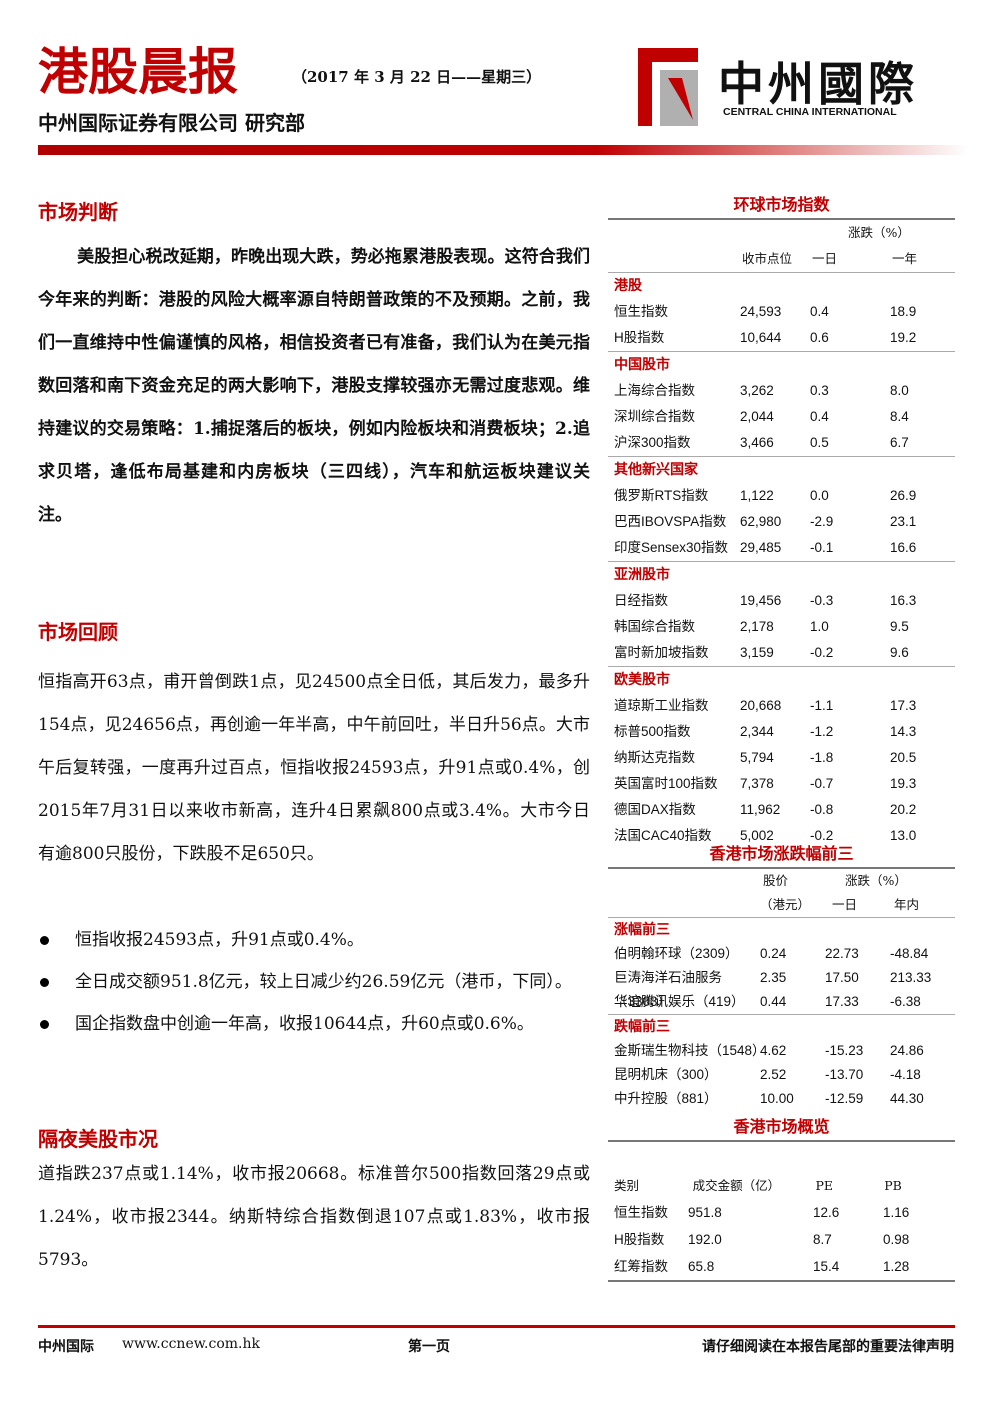 The width and height of the screenshot is (992, 1403). I want to click on header-row: （港元） 一日 年内, so click(781, 905).